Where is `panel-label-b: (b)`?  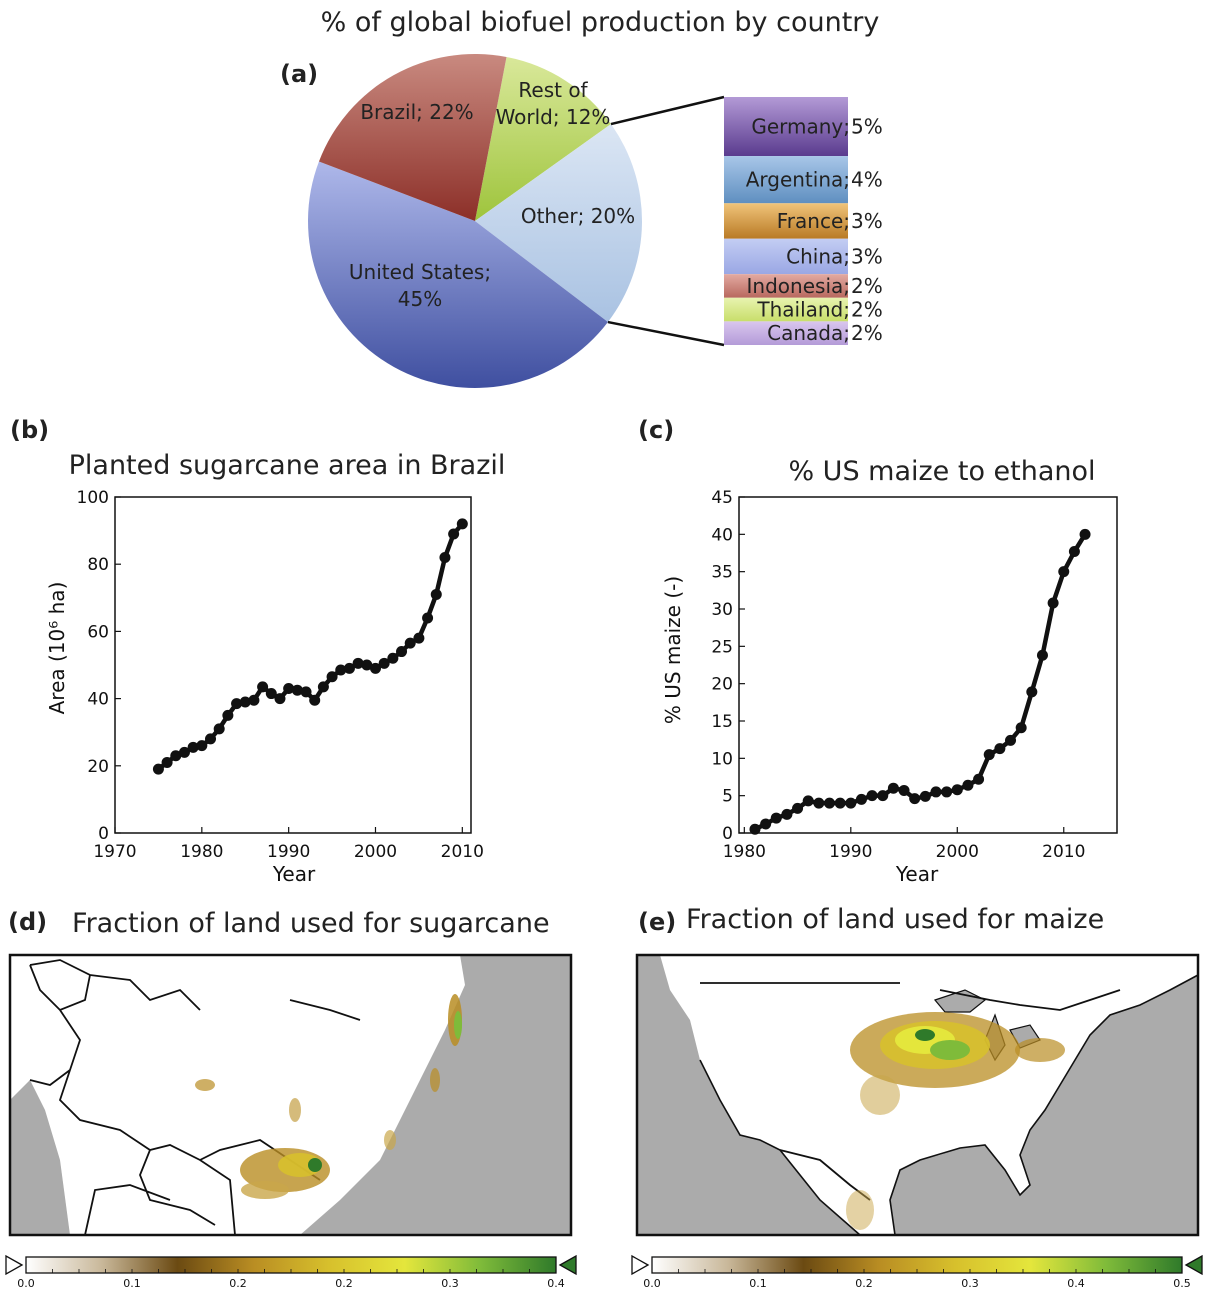 panel-label-b: (b) is located at coordinates (29, 430).